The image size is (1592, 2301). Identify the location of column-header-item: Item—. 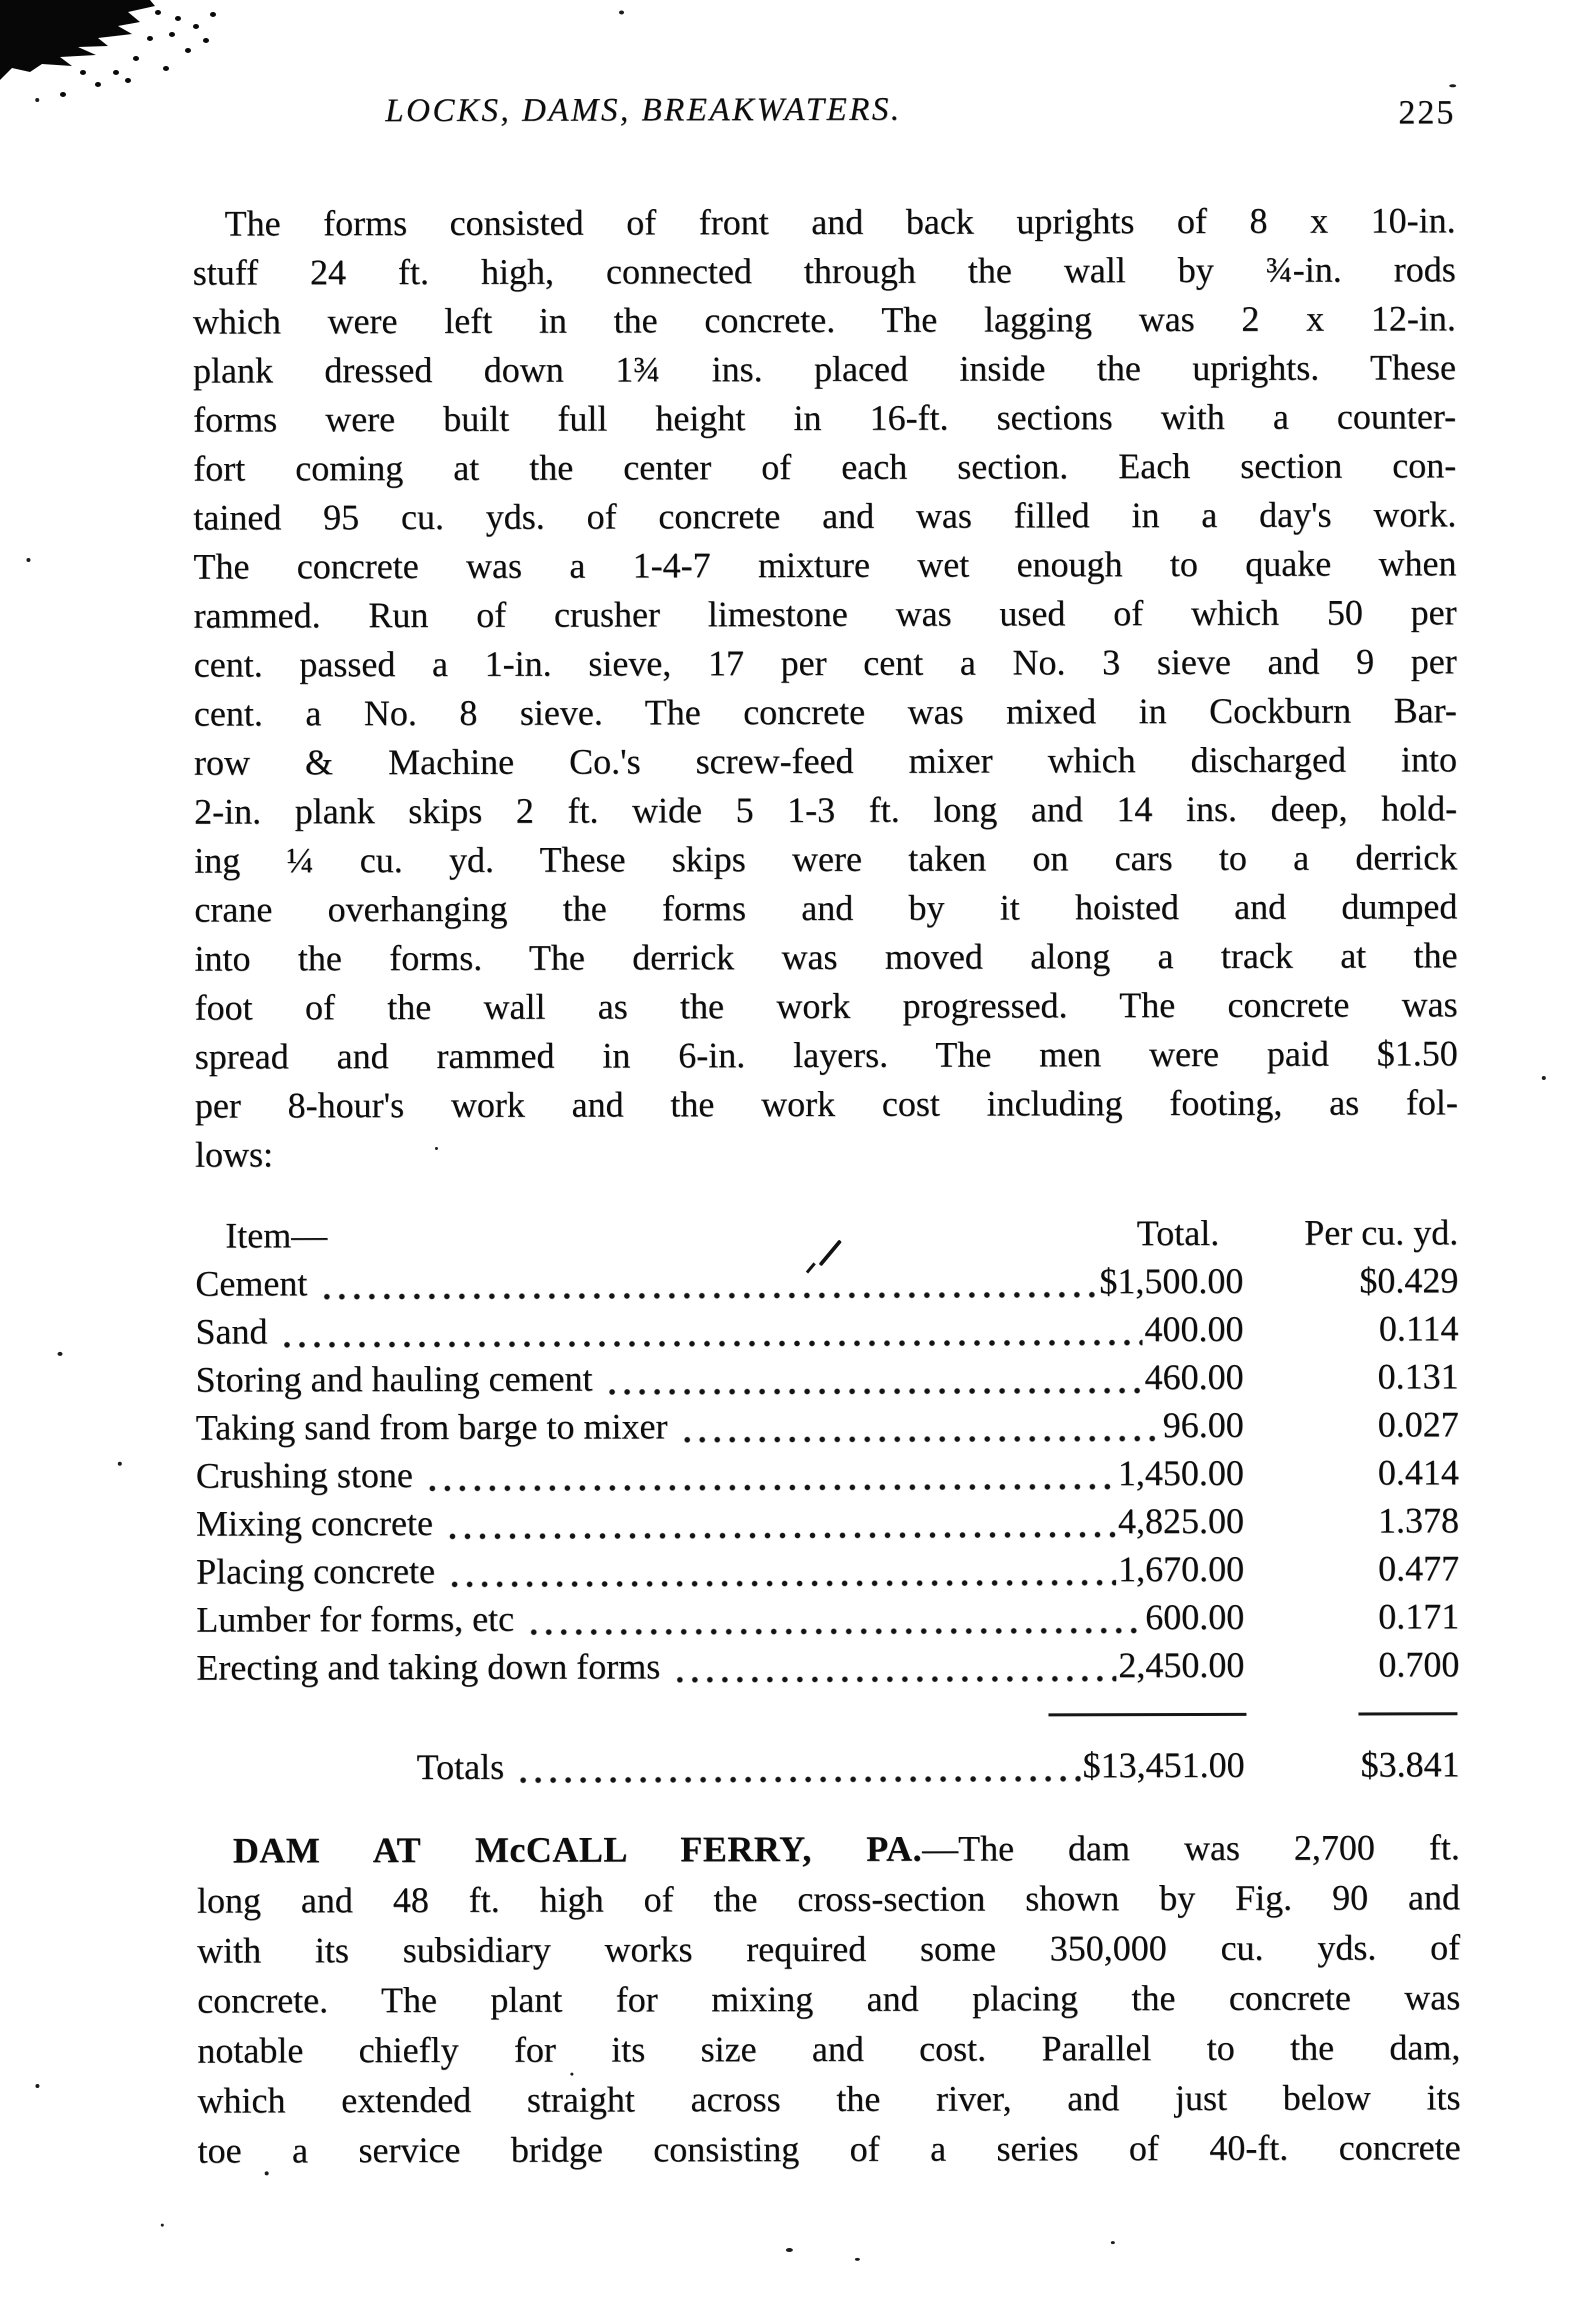
(276, 1235).